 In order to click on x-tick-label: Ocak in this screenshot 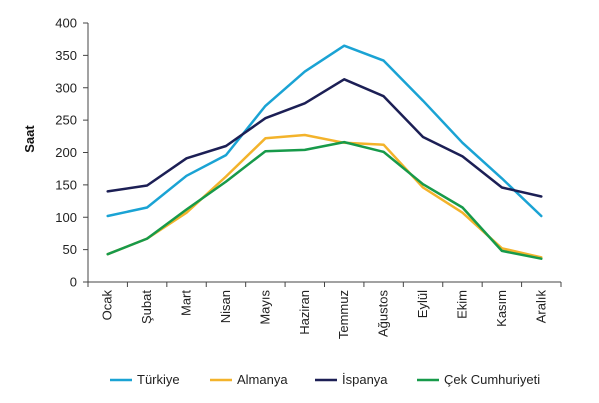, I will do `click(107, 305)`.